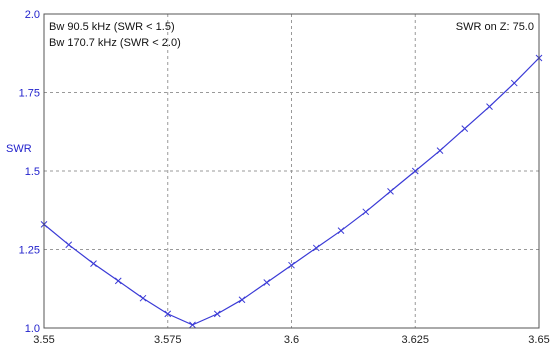 Image resolution: width=551 pixels, height=351 pixels. Describe the element at coordinates (168, 340) in the screenshot. I see `x-tick-label: 3.575` at that location.